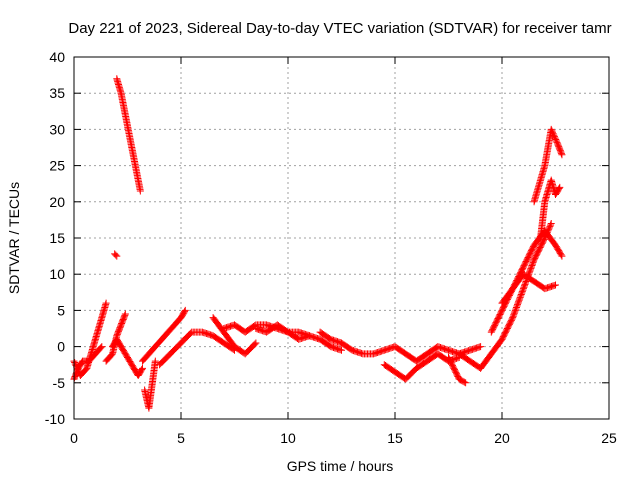  I want to click on x-tick-label: 25, so click(609, 438).